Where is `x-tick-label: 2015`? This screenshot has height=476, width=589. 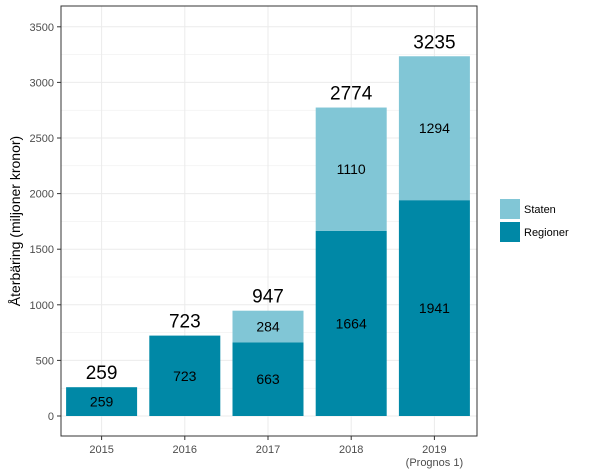 x-tick-label: 2015 is located at coordinates (101, 450).